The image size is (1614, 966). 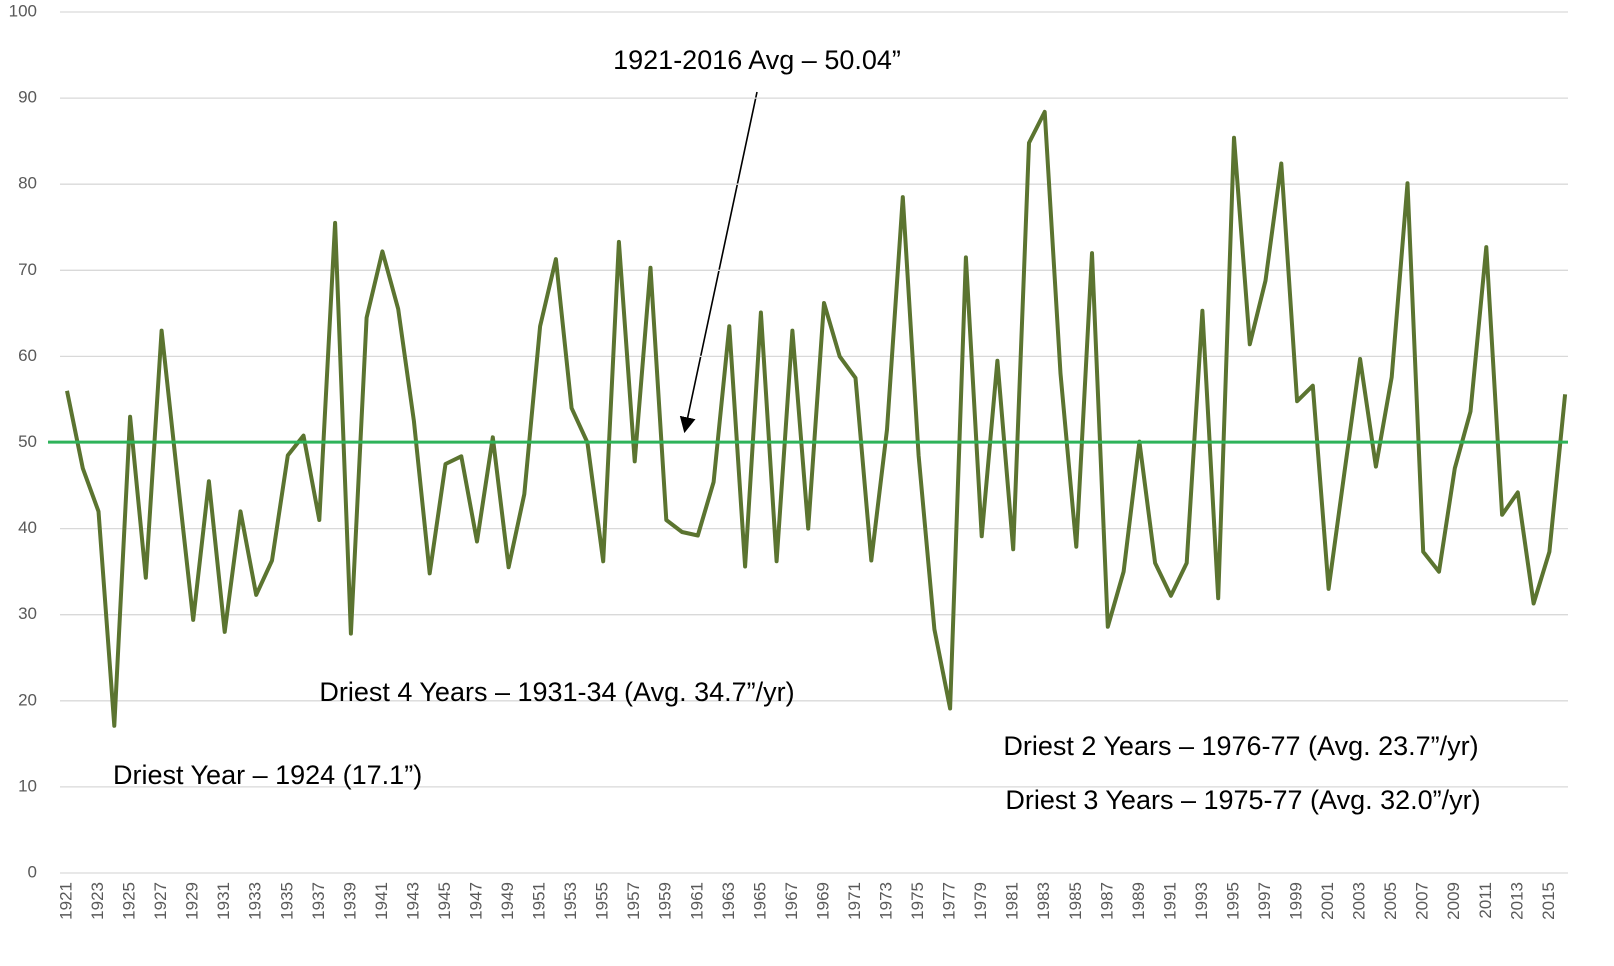 I want to click on annotation: Driest Year – 1924 (17.1”), so click(x=267, y=775).